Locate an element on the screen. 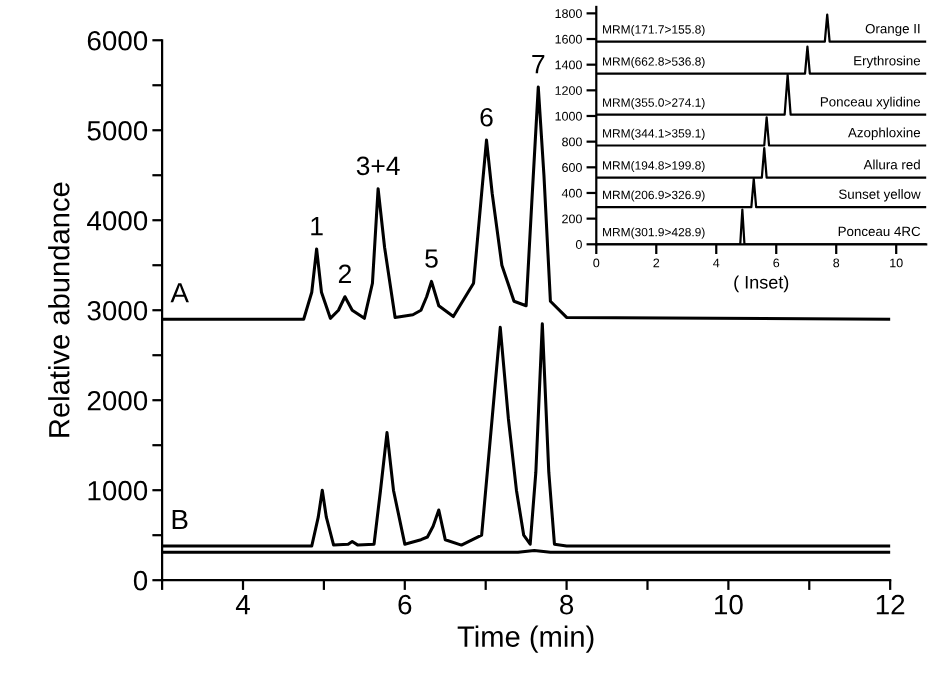 The width and height of the screenshot is (948, 694). y-tick-label: 5000 is located at coordinates (117, 130).